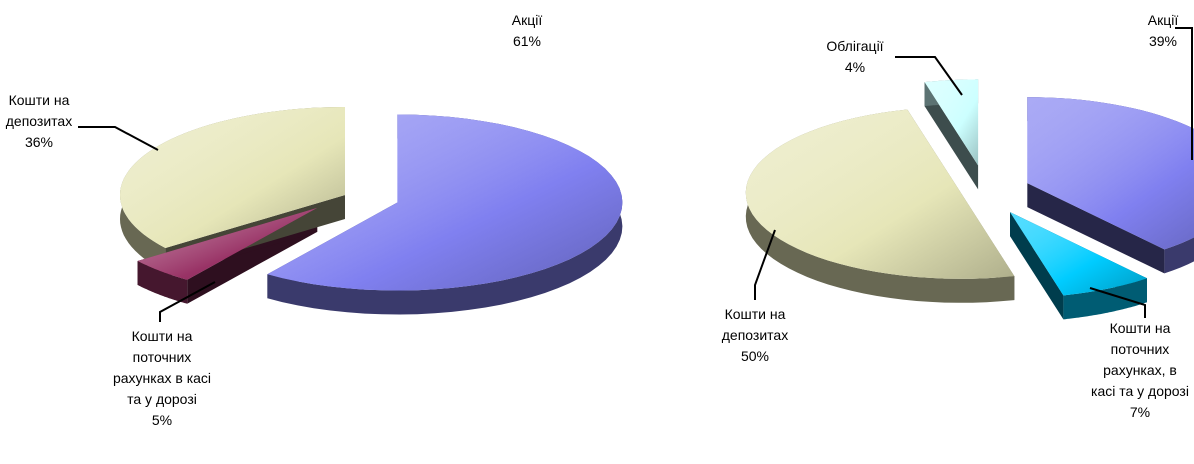 The width and height of the screenshot is (1194, 464). What do you see at coordinates (39, 142) in the screenshot?
I see `value-label: 36%` at bounding box center [39, 142].